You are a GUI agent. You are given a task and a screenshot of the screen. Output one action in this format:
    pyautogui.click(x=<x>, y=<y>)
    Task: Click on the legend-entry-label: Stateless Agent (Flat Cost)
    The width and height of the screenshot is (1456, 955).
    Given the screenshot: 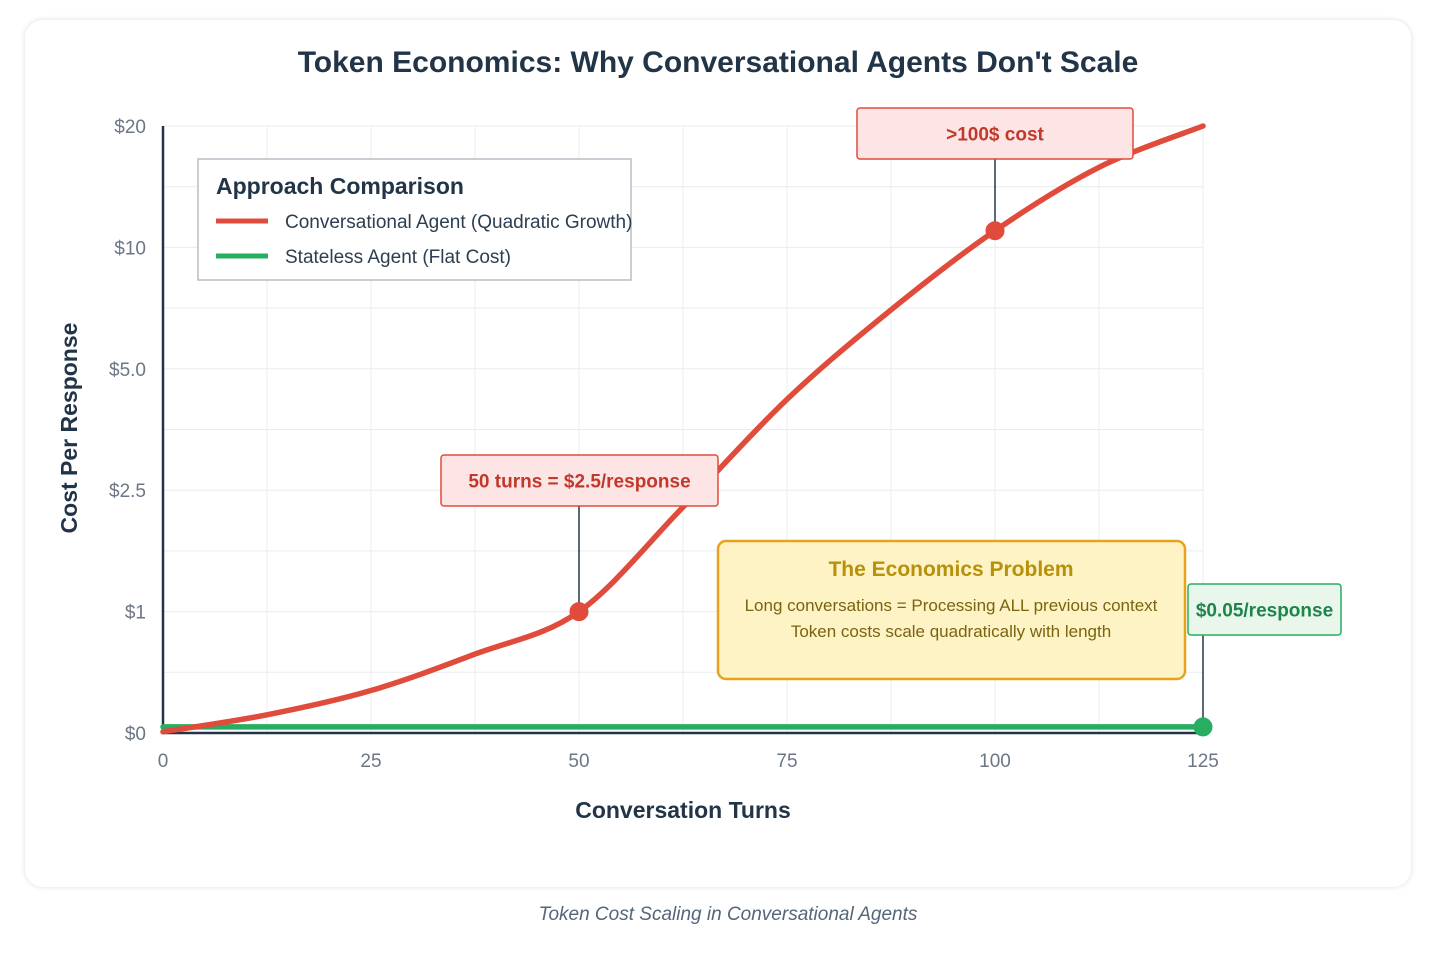 What is the action you would take?
    pyautogui.click(x=398, y=257)
    